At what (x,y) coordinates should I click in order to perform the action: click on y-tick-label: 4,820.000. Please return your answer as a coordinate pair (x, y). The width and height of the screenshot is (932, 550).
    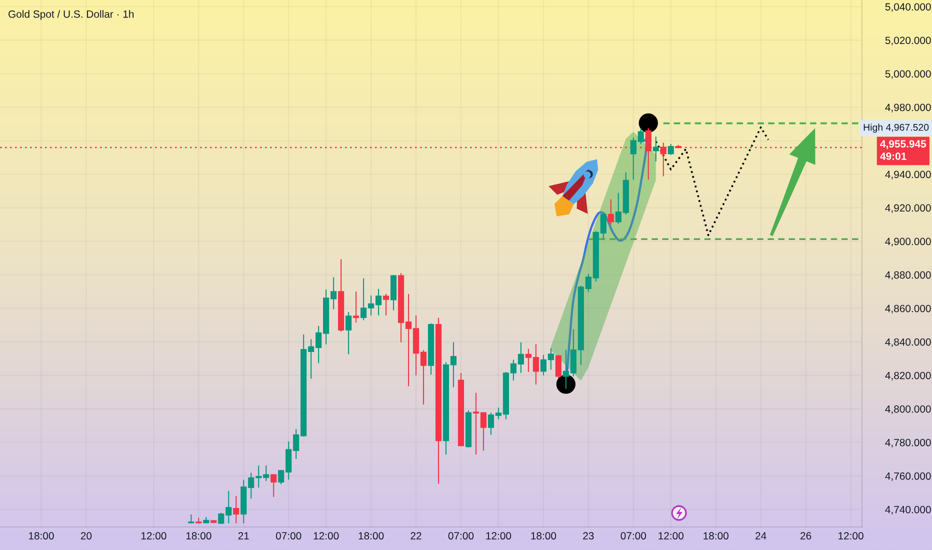
    Looking at the image, I should click on (908, 376).